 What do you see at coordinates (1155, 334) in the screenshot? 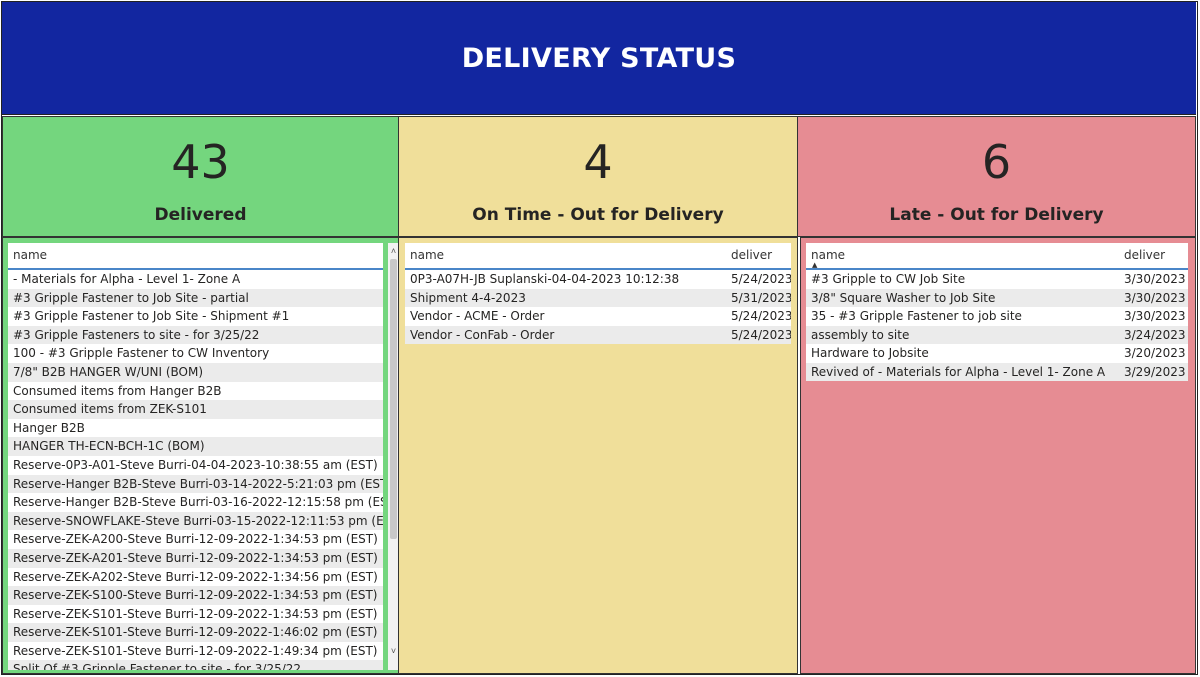
I see `cell-deliver: 3/24/2023` at bounding box center [1155, 334].